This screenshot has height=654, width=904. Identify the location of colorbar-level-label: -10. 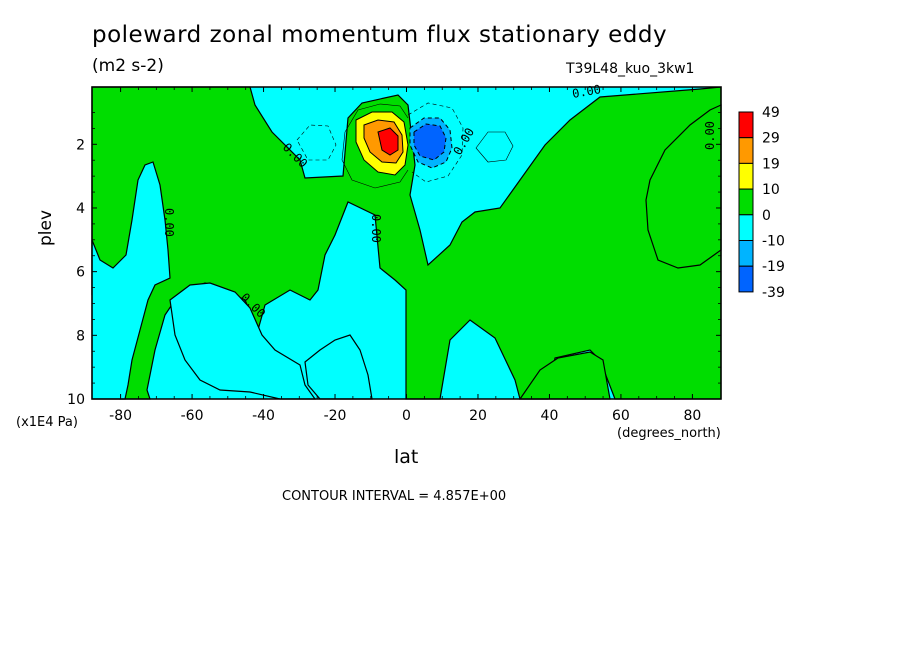
(773, 242).